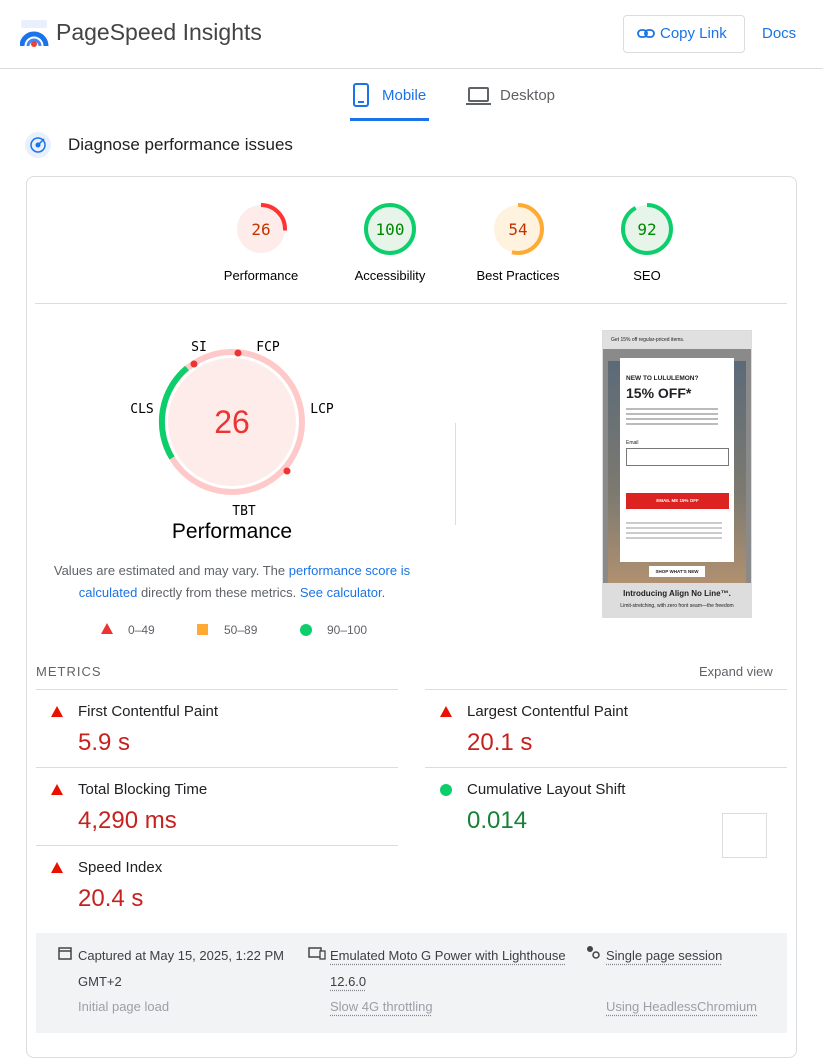  What do you see at coordinates (677, 501) in the screenshot?
I see `thumb-button: EMAIL ME 15% OFF` at bounding box center [677, 501].